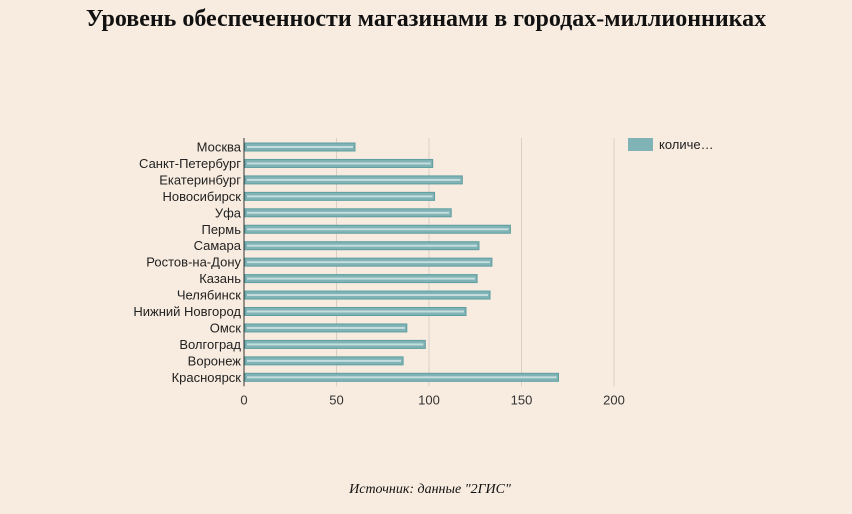 The image size is (852, 514). What do you see at coordinates (220, 278) in the screenshot?
I see `category-label: Казань` at bounding box center [220, 278].